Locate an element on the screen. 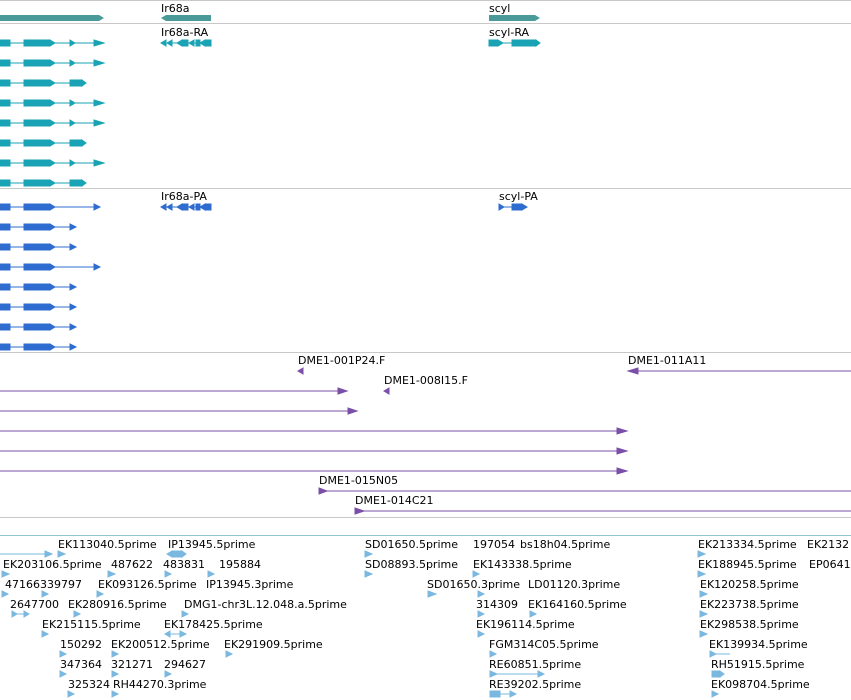 This screenshot has width=851, height=700. est-label: EK223738.5prime is located at coordinates (749, 604).